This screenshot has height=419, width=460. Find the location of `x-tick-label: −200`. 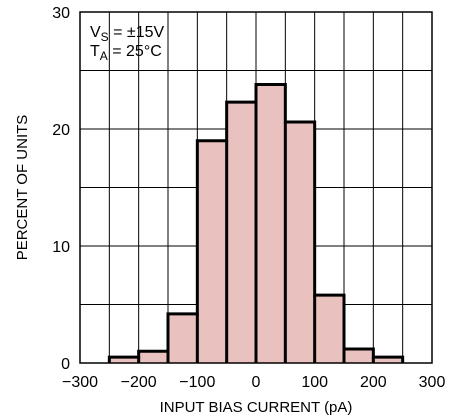

x-tick-label: −200 is located at coordinates (139, 382).